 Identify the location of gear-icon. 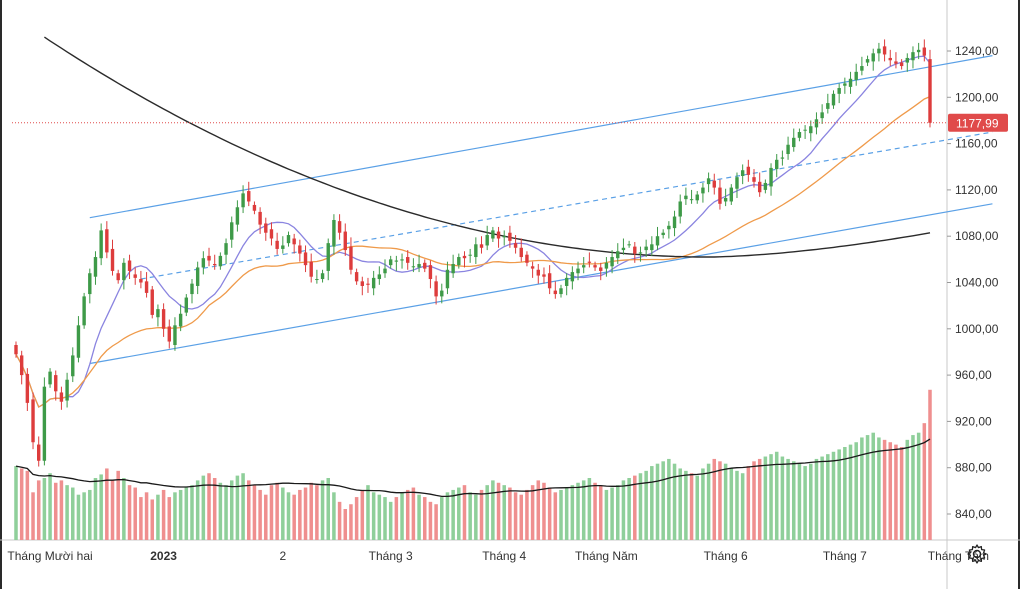
(977, 554).